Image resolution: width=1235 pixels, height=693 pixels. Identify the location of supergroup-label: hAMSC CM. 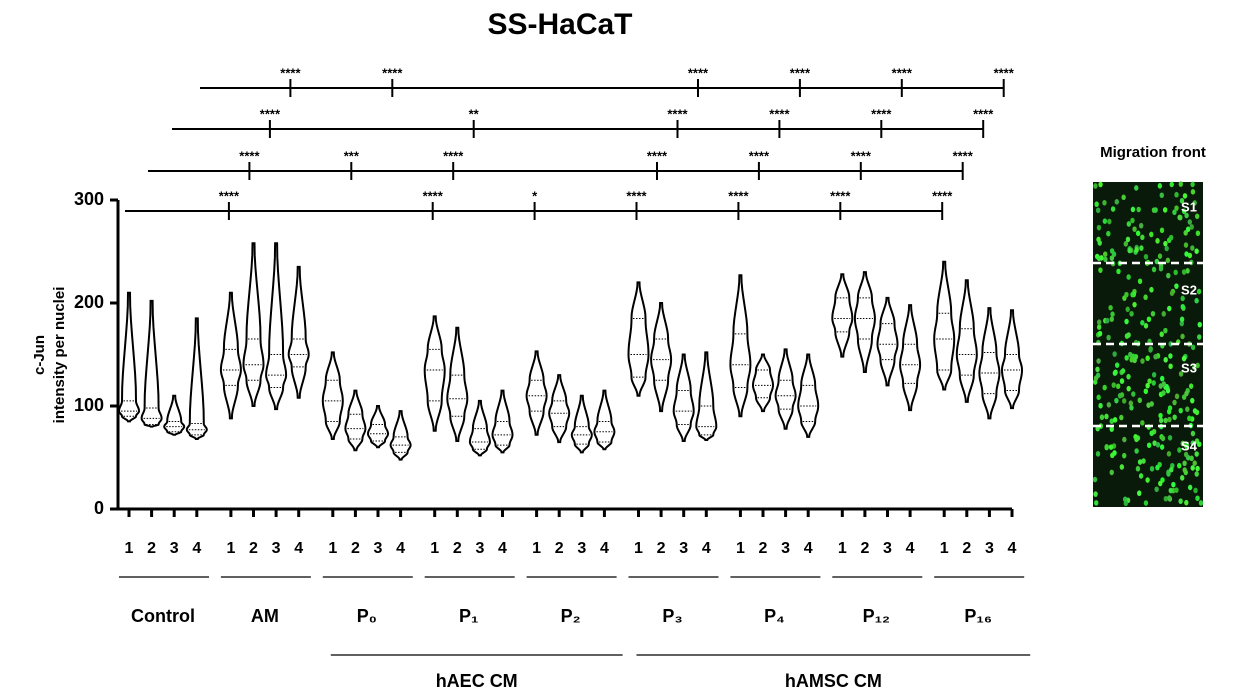
(833, 681).